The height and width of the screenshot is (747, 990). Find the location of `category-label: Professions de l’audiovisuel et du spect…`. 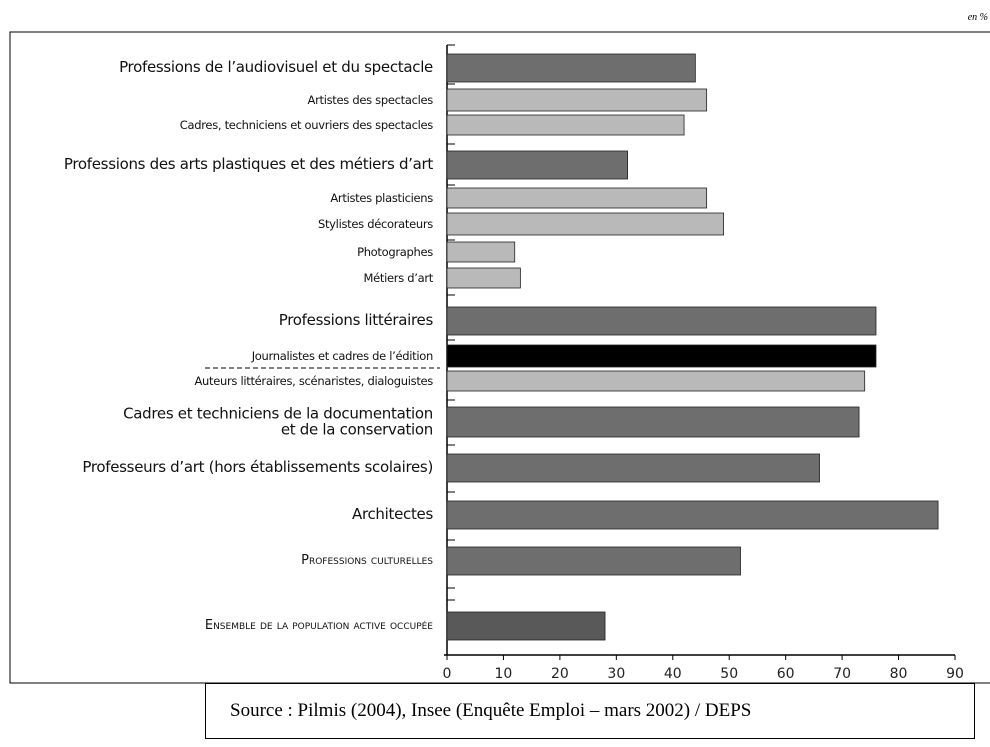

category-label: Professions de l’audiovisuel et du spect… is located at coordinates (276, 67).